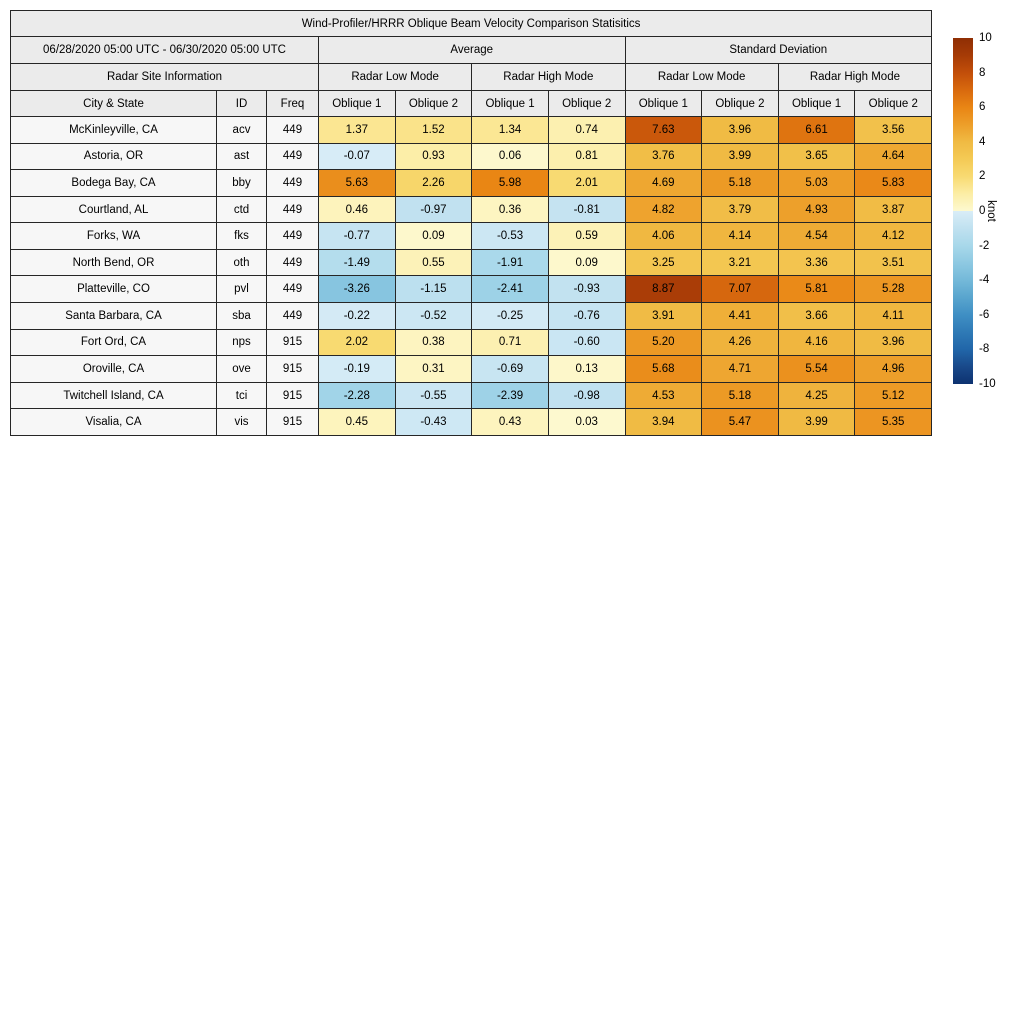 This screenshot has width=1024, height=1024. What do you see at coordinates (816, 369) in the screenshot?
I see `value-cell: 5.54` at bounding box center [816, 369].